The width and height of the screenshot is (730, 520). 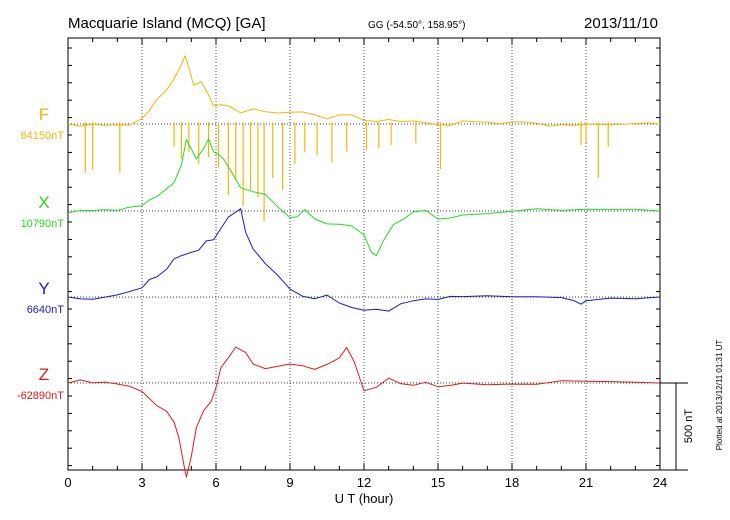 What do you see at coordinates (67, 482) in the screenshot?
I see `x-tick-label-0: 0` at bounding box center [67, 482].